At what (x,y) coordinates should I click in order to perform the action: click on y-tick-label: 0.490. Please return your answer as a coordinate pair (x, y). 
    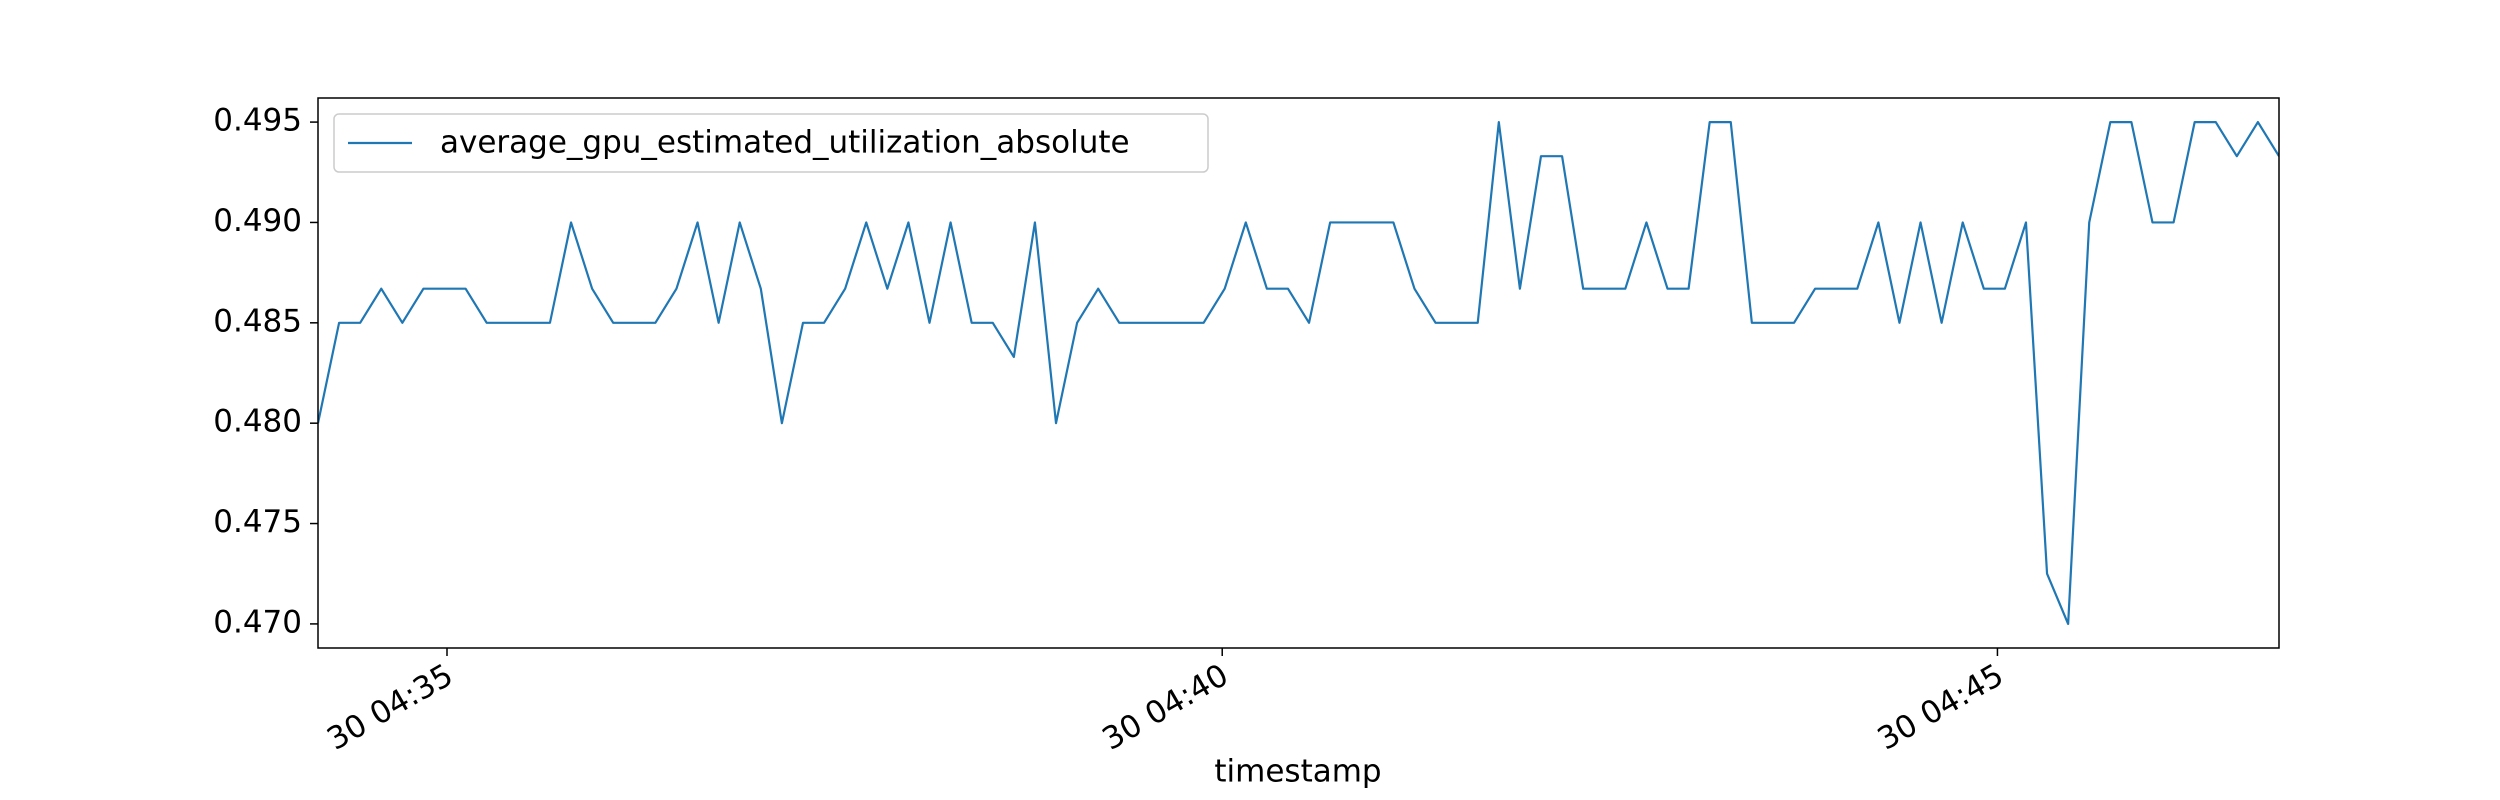
    Looking at the image, I should click on (257, 221).